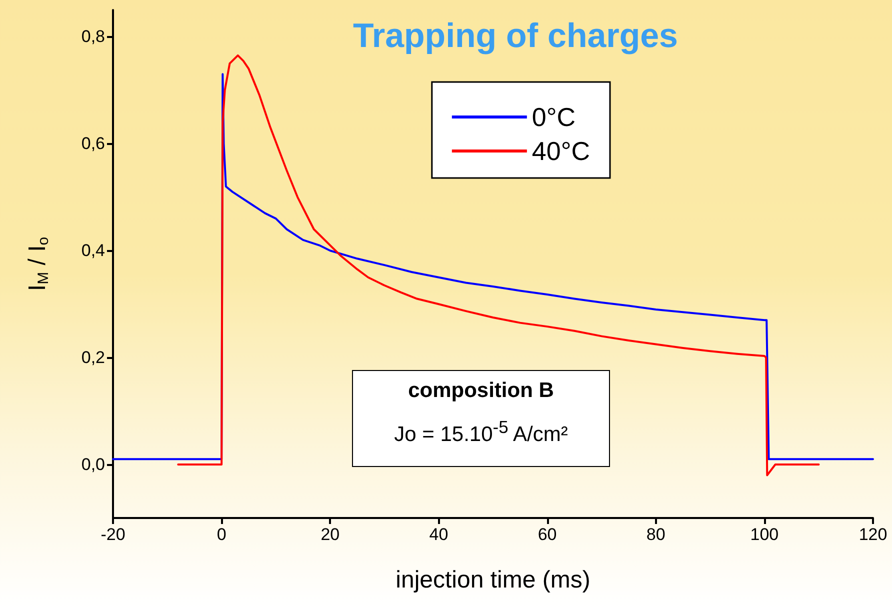  I want to click on legend-label: 0°C, so click(554, 117).